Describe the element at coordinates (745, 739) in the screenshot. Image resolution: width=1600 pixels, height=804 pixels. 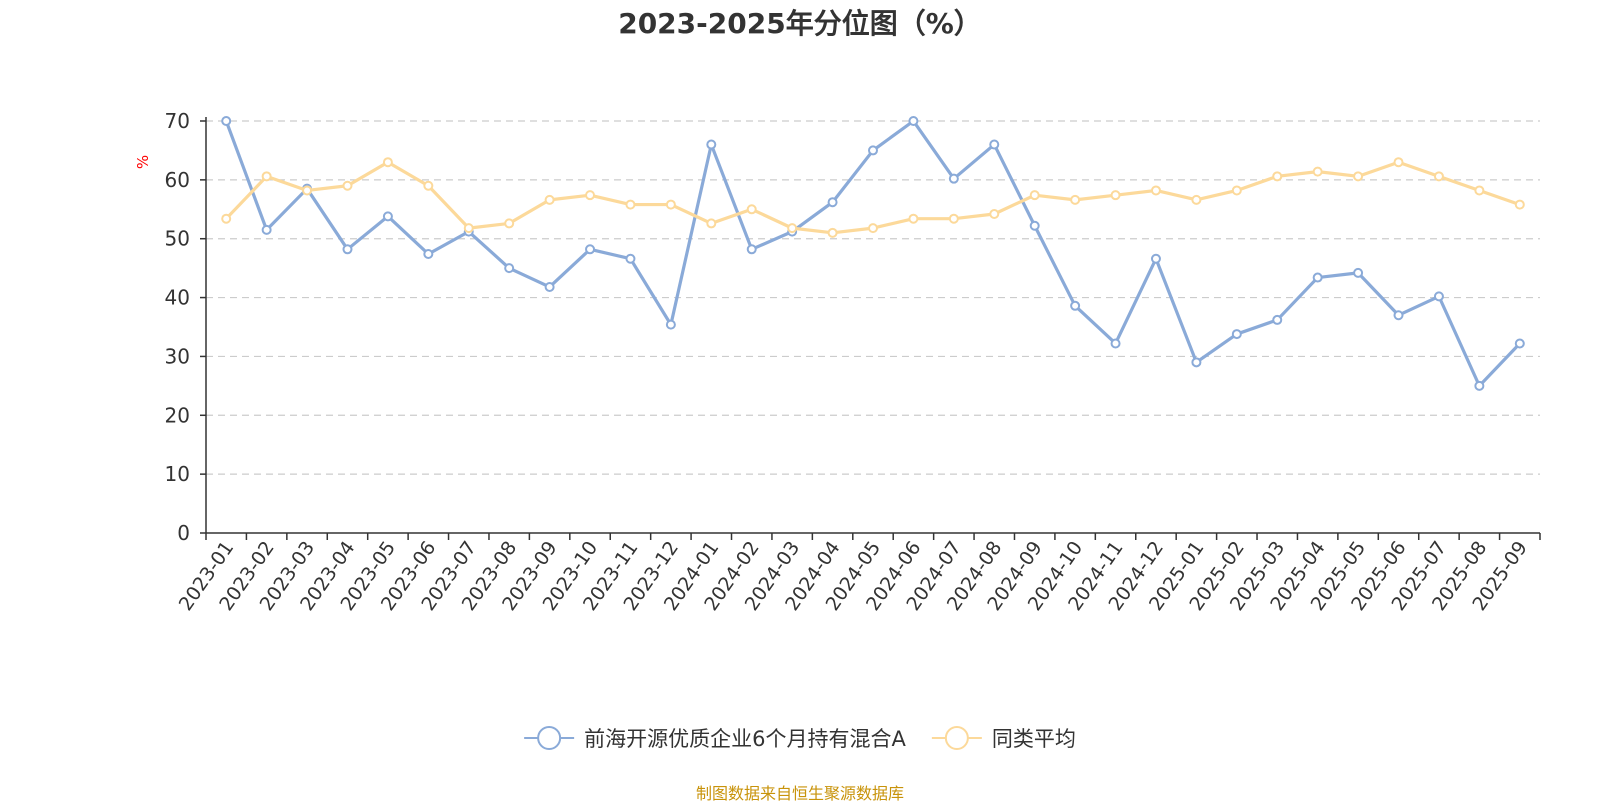
I see `legend-label: 前海开源优质企业6个月持有混合A` at that location.